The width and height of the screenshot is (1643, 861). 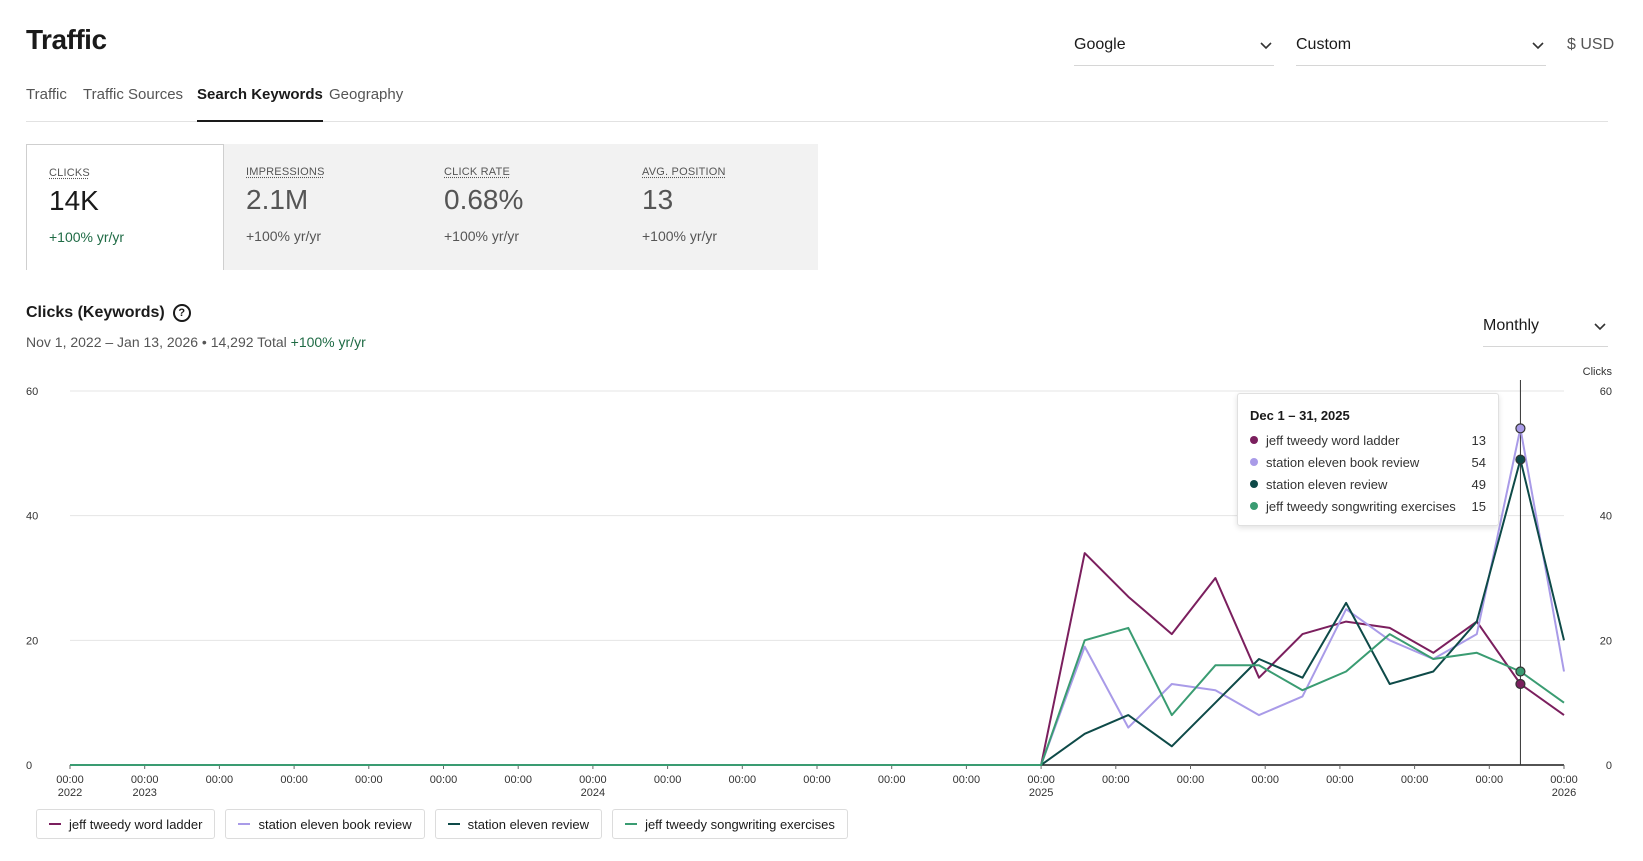 What do you see at coordinates (74, 200) in the screenshot?
I see `metric-value: 14K` at bounding box center [74, 200].